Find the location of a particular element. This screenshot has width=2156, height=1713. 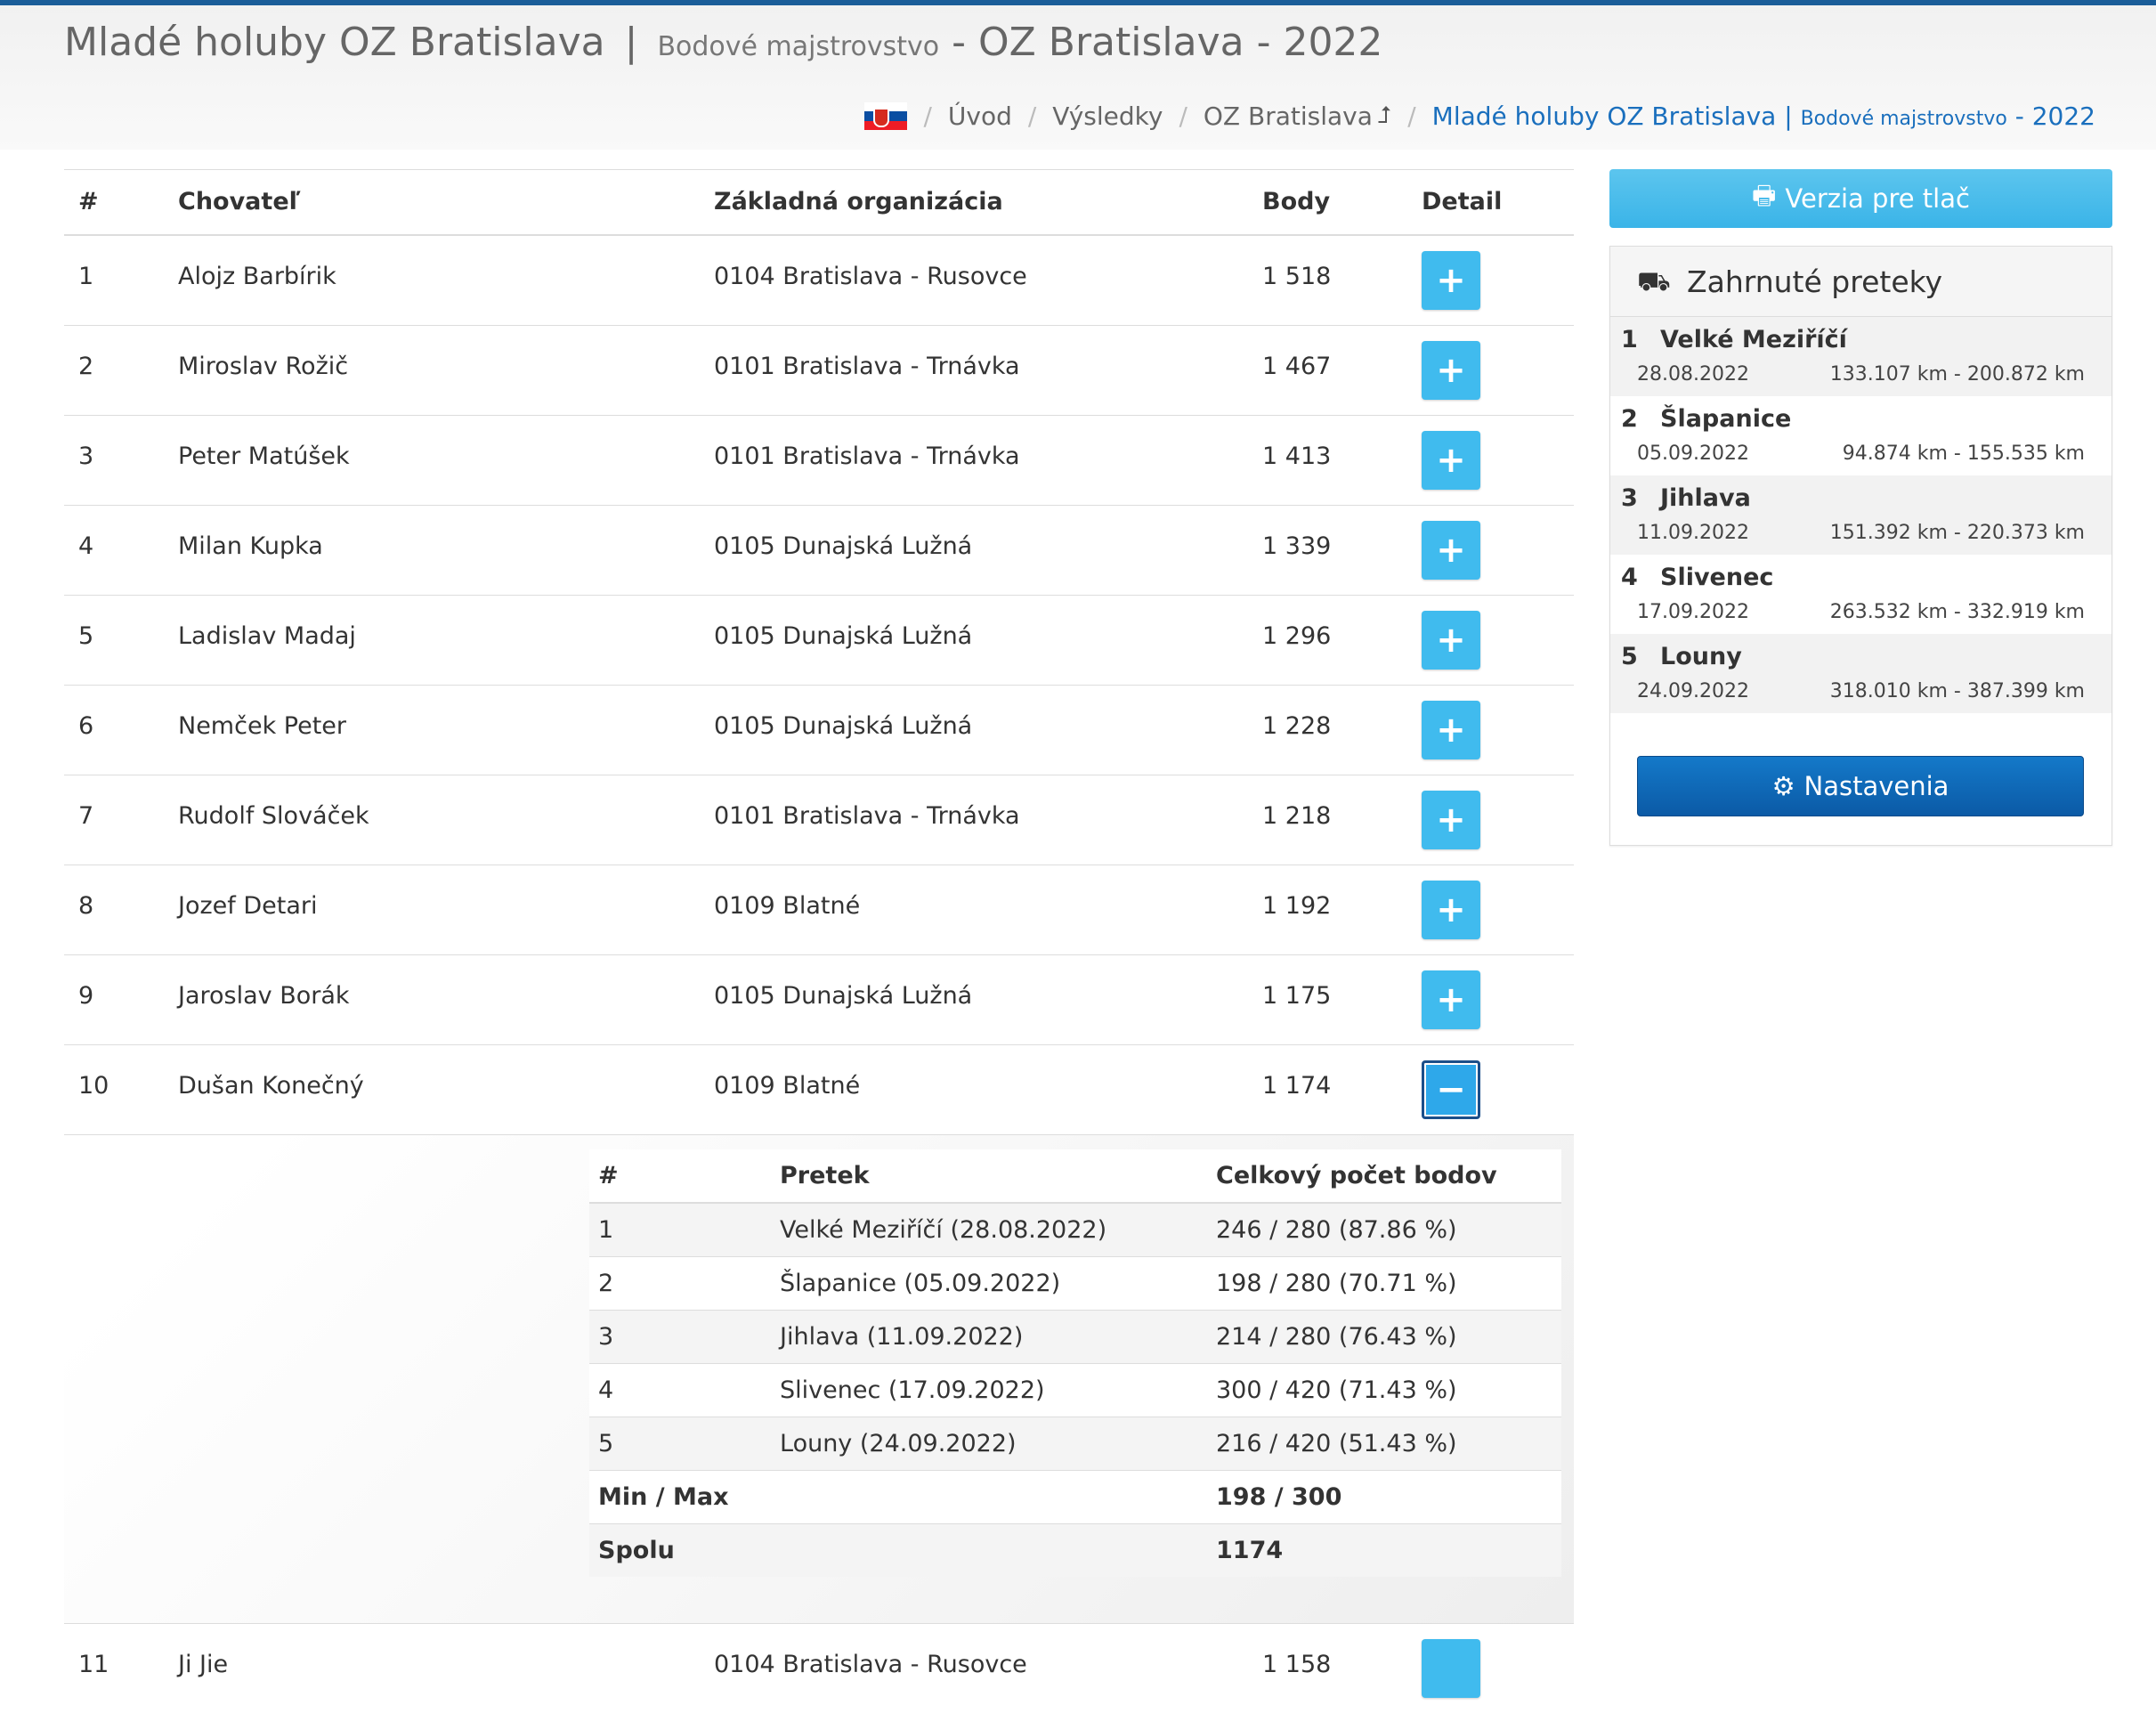

header-org: Základná organizácia is located at coordinates (858, 201).